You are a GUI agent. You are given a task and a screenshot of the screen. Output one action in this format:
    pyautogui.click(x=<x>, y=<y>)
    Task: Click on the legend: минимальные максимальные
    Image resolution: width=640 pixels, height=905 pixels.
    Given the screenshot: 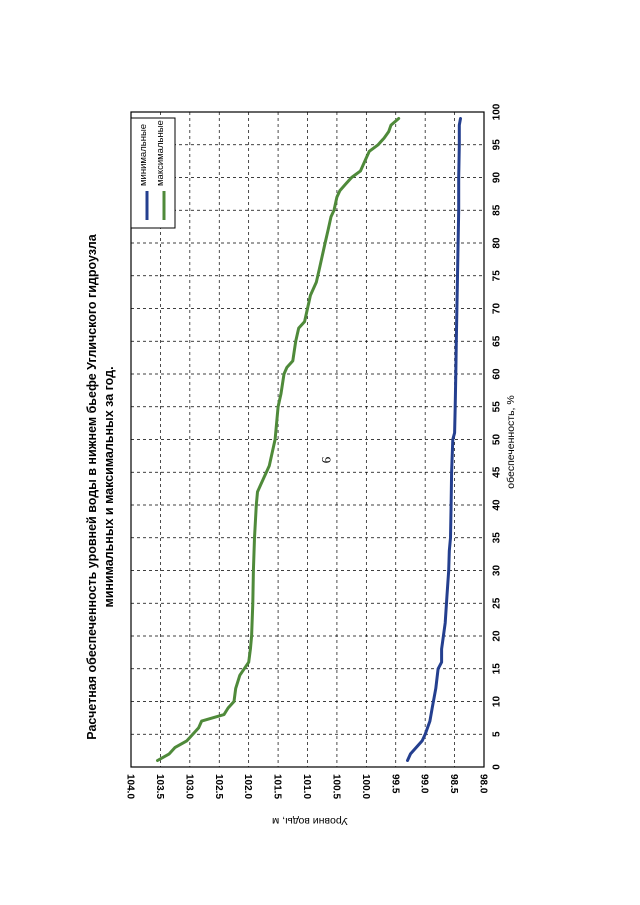 What is the action you would take?
    pyautogui.click(x=153, y=173)
    